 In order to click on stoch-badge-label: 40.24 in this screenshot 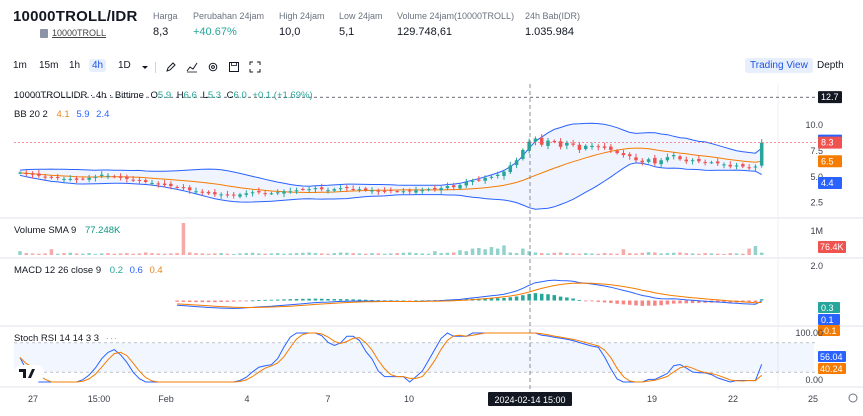, I will do `click(831, 369)`.